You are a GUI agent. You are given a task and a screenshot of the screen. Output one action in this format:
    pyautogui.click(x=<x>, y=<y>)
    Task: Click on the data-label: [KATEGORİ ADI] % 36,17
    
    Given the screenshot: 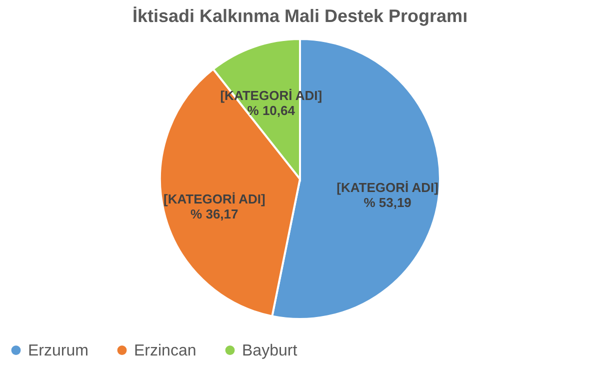 What is the action you would take?
    pyautogui.click(x=214, y=206)
    